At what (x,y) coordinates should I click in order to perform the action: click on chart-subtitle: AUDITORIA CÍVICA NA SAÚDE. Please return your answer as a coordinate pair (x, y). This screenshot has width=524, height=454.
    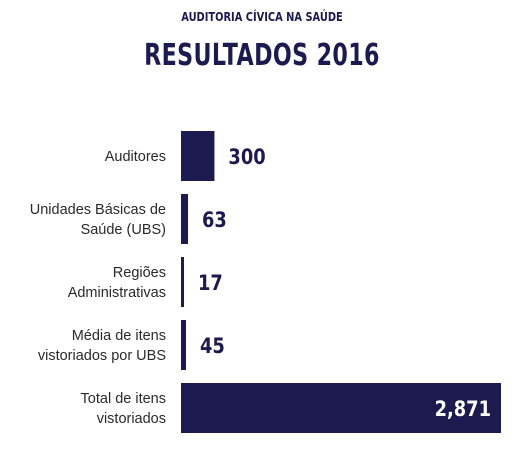
    Looking at the image, I should click on (262, 17).